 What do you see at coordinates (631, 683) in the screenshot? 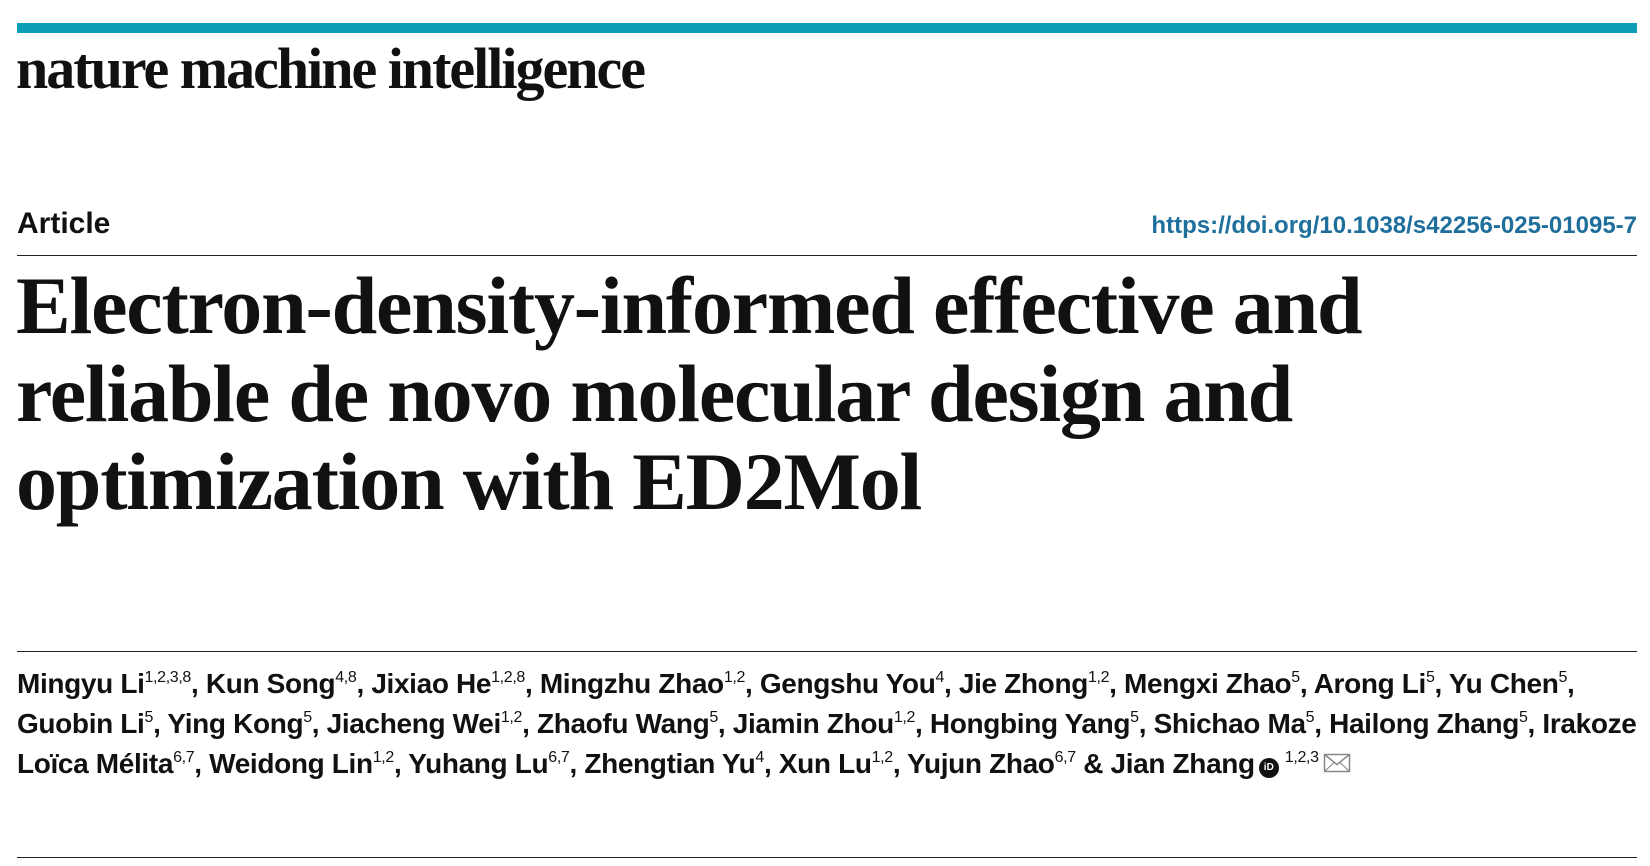
I see `author-name: Mingzhu Zhao` at bounding box center [631, 683].